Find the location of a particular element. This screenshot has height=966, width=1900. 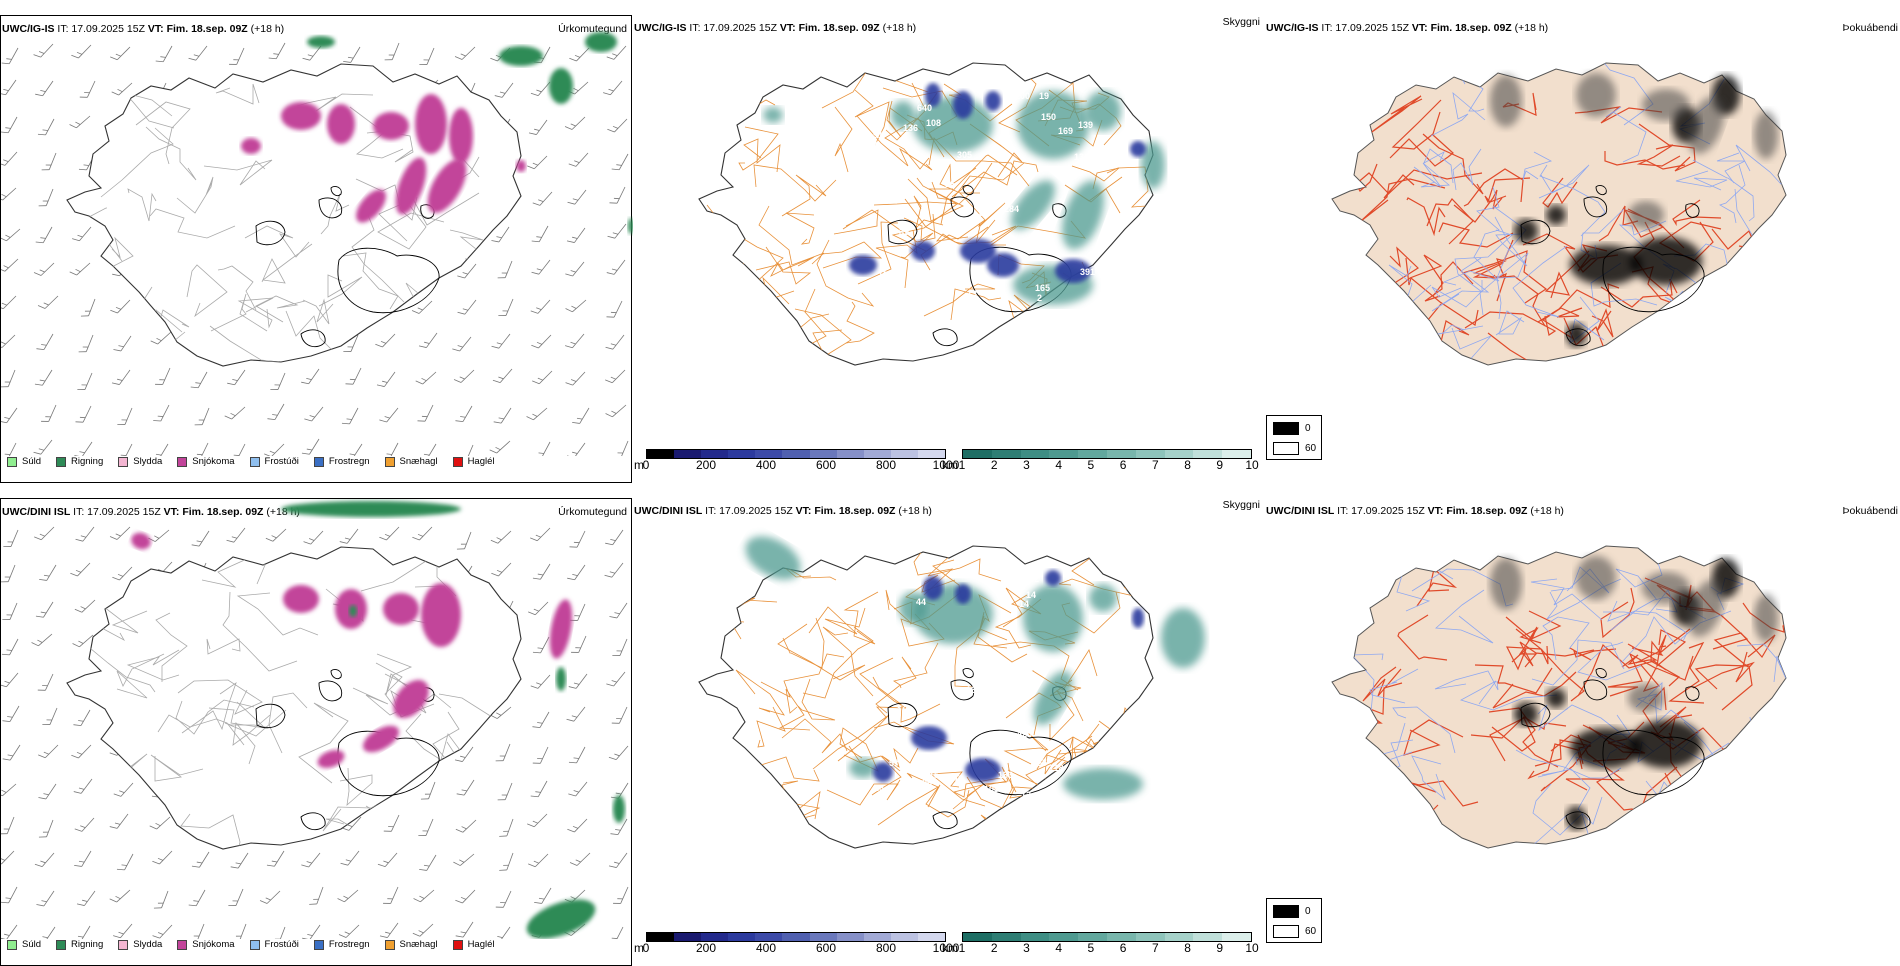

legend-label: Slydda is located at coordinates (147, 461).